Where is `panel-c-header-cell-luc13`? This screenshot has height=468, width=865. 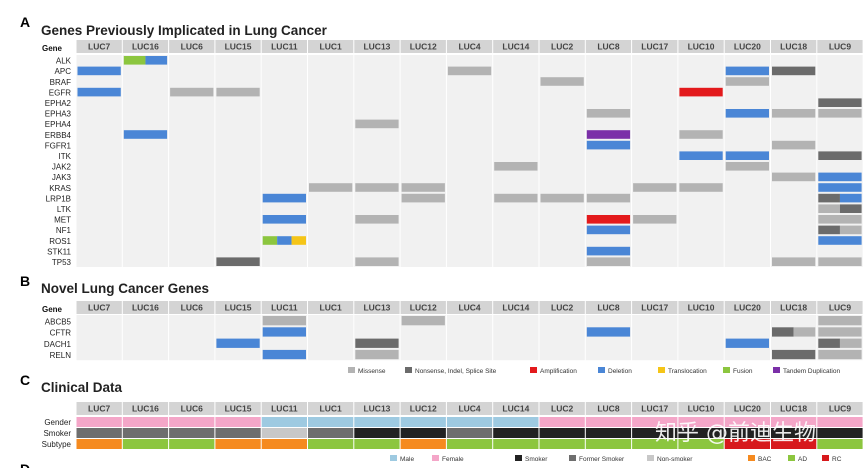
panel-c-header-cell-luc13 is located at coordinates (377, 408).